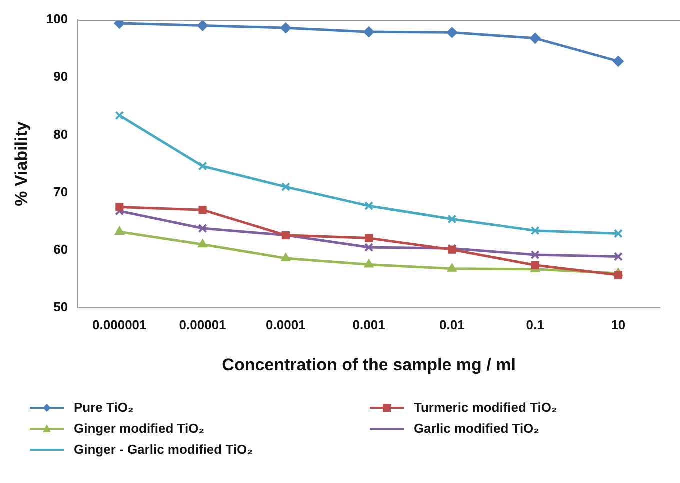 Image resolution: width=680 pixels, height=483 pixels. I want to click on y-axis-title: % Viability, so click(21, 163).